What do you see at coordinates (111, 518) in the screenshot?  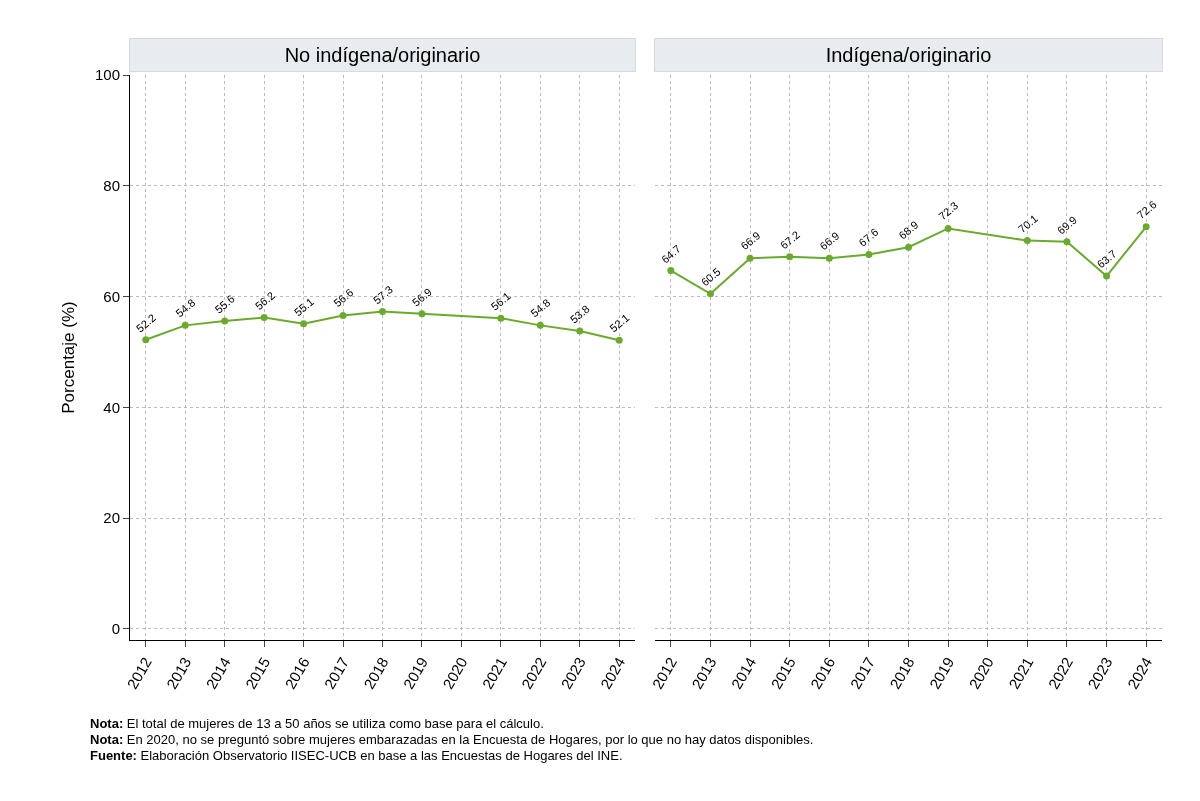 I see `y-tick-label: 20` at bounding box center [111, 518].